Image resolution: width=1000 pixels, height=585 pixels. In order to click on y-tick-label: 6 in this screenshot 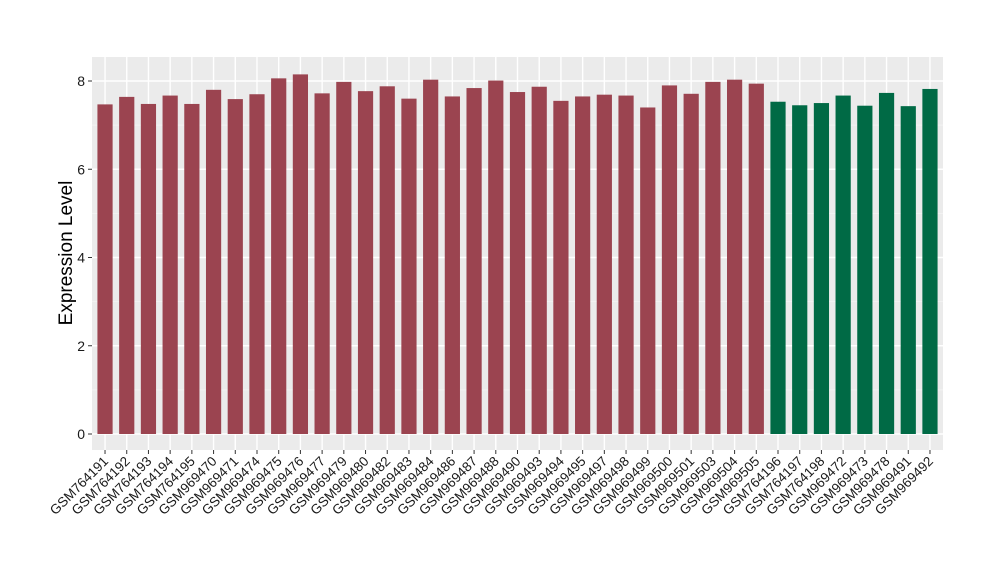, I will do `click(81, 169)`.